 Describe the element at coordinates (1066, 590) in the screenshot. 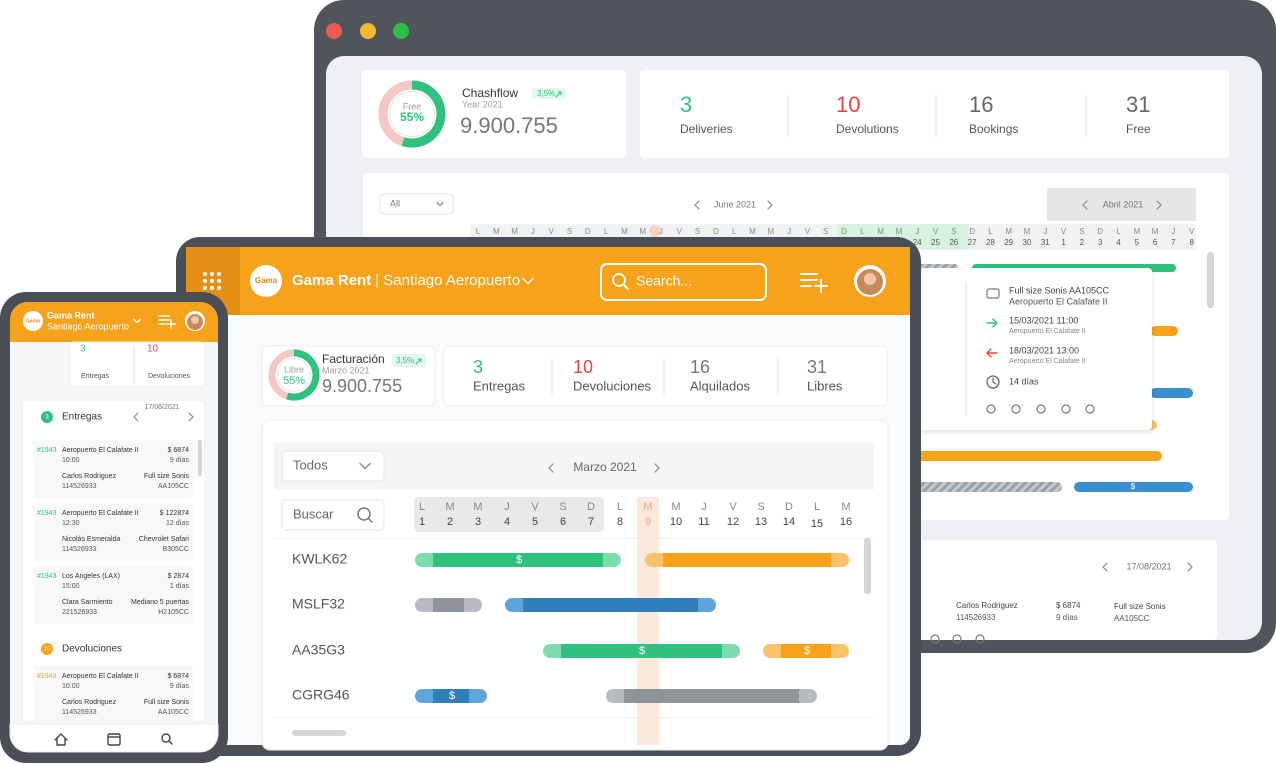

I see `list-card` at that location.